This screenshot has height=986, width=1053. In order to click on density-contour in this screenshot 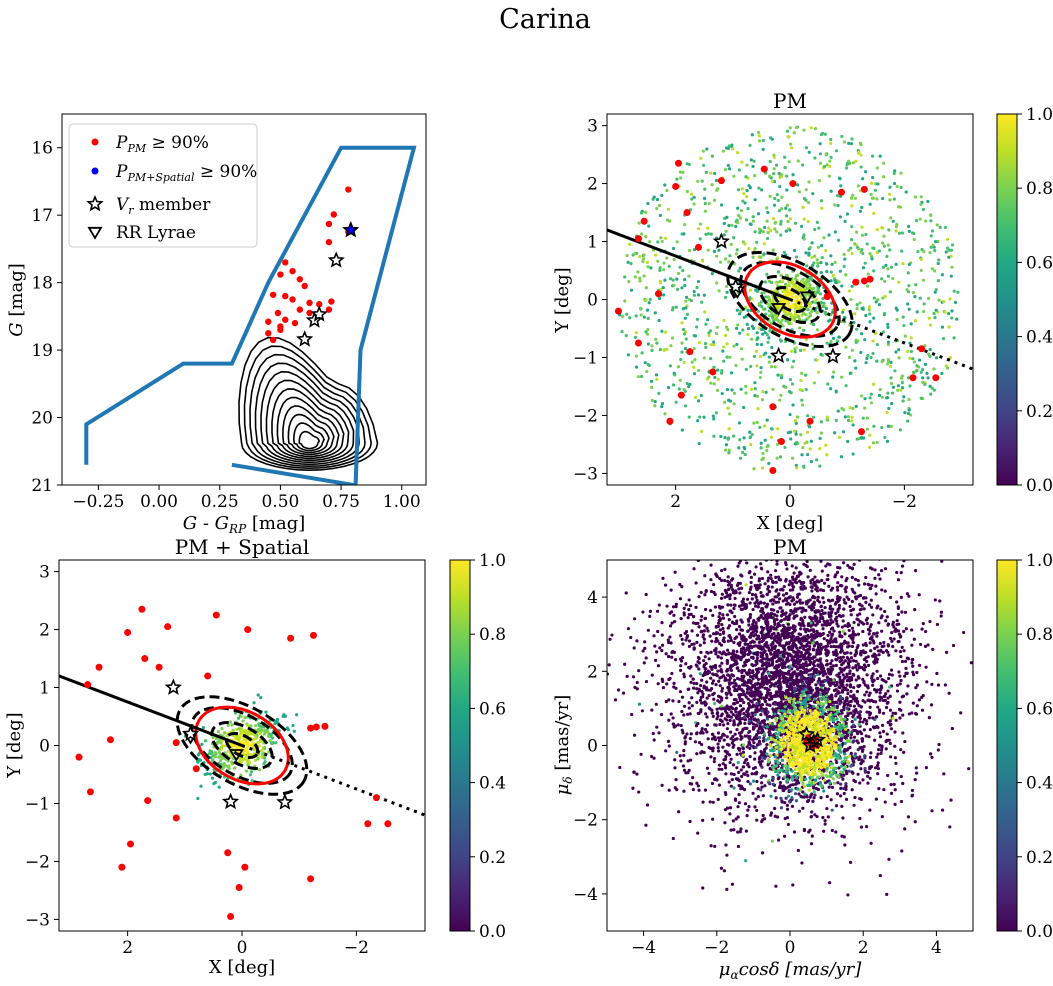, I will do `click(307, 420)`.